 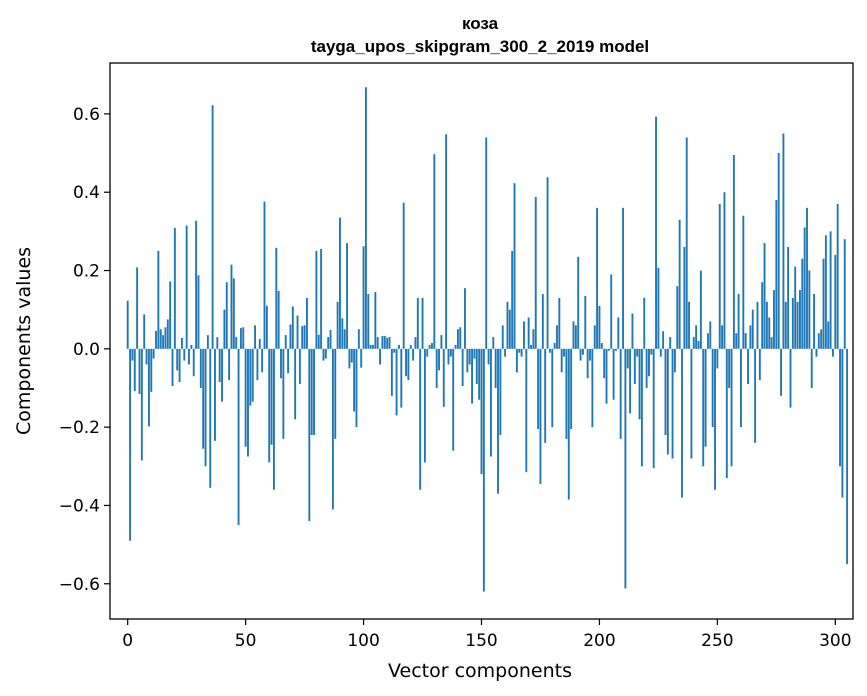 What do you see at coordinates (79, 585) in the screenshot?
I see `y-tick-label: −0.6` at bounding box center [79, 585].